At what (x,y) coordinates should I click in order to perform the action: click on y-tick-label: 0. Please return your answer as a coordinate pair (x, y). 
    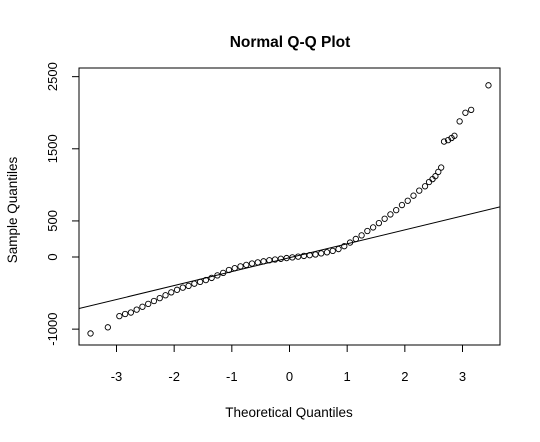
    Looking at the image, I should click on (52, 256).